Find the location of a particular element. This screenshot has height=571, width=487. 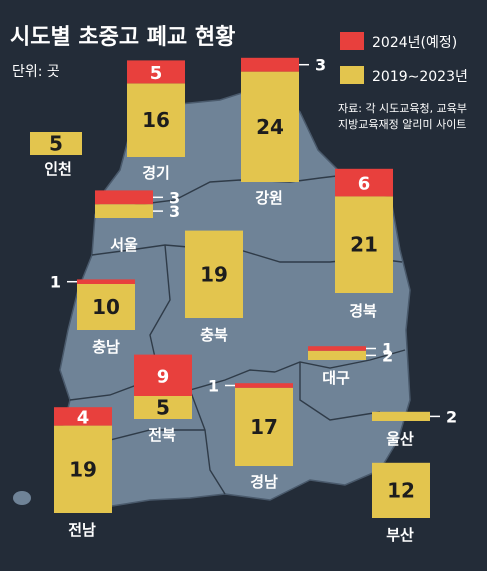

region-label-12: 부산 is located at coordinates (400, 535).